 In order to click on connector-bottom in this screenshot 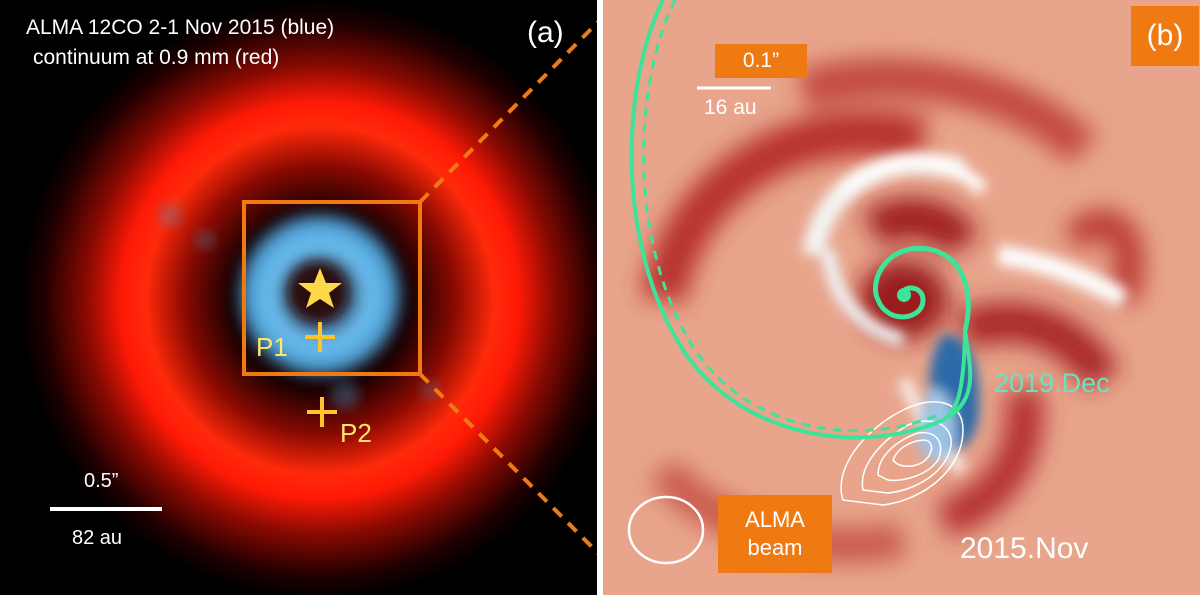, I will do `click(507, 463)`.